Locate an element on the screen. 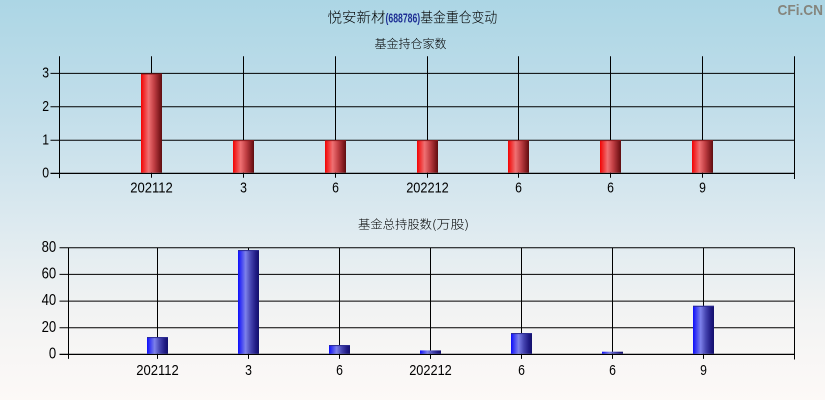 The width and height of the screenshot is (825, 405). svg-text: 2 is located at coordinates (45, 106).